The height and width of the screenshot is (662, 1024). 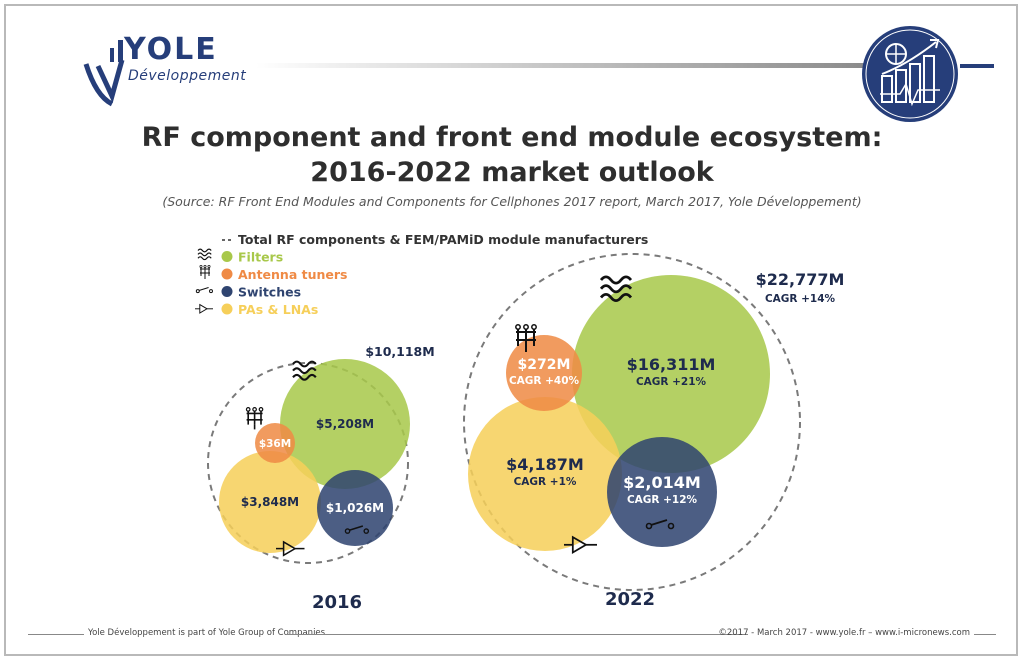 What do you see at coordinates (977, 66) in the screenshot?
I see `header-divider-accent` at bounding box center [977, 66].